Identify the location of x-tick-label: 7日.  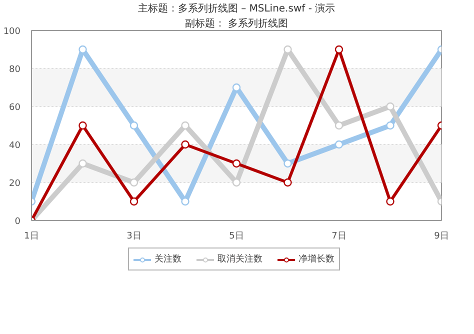
(339, 237).